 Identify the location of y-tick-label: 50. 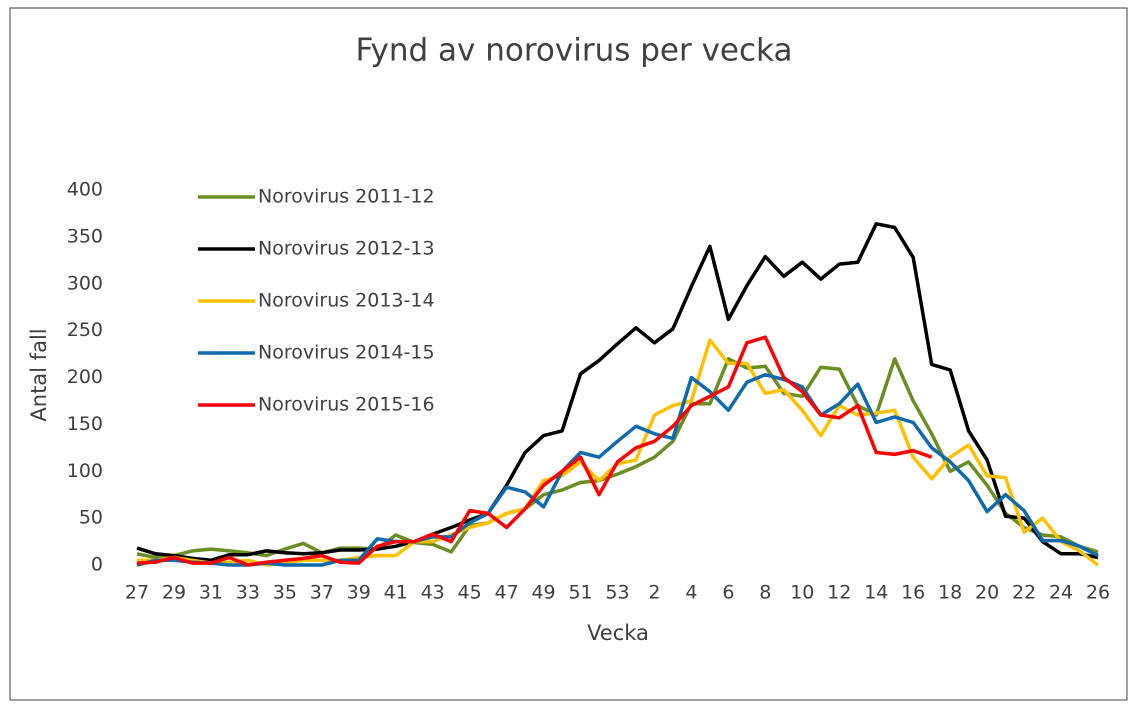
(91, 518).